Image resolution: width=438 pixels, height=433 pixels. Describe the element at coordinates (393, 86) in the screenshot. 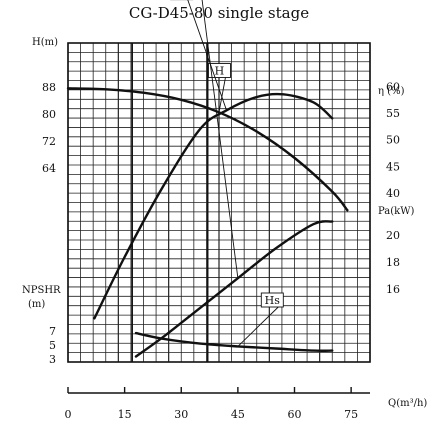

I see `efficiency-tick-label: 60` at that location.